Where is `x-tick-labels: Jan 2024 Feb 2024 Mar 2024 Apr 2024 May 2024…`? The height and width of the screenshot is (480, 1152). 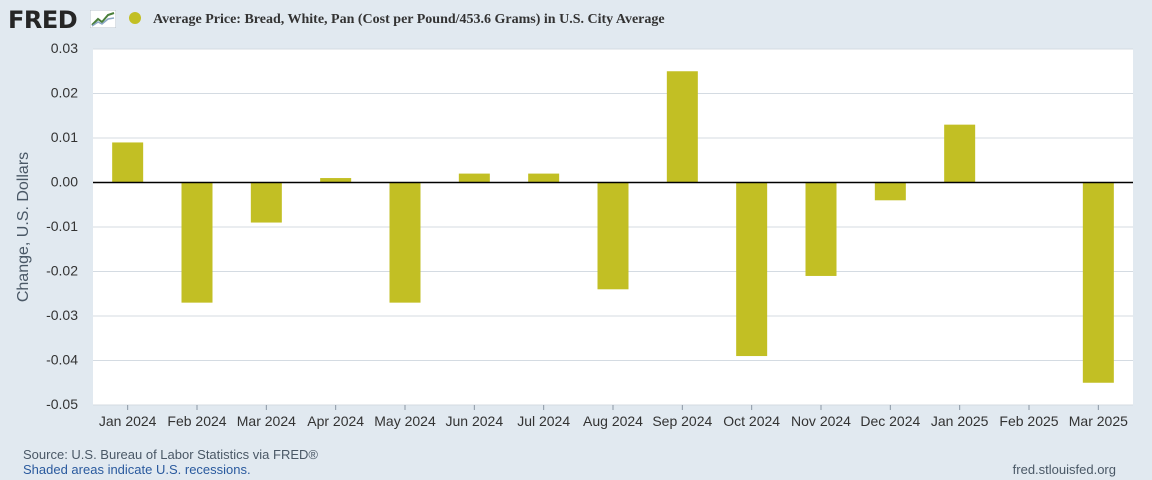
x-tick-labels: Jan 2024 Feb 2024 Mar 2024 Apr 2024 May 2024… is located at coordinates (613, 417).